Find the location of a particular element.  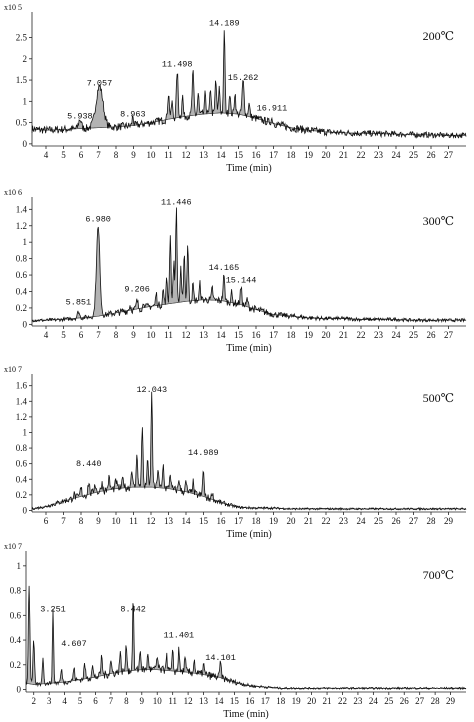

peak-area is located at coordinates (246, 637).